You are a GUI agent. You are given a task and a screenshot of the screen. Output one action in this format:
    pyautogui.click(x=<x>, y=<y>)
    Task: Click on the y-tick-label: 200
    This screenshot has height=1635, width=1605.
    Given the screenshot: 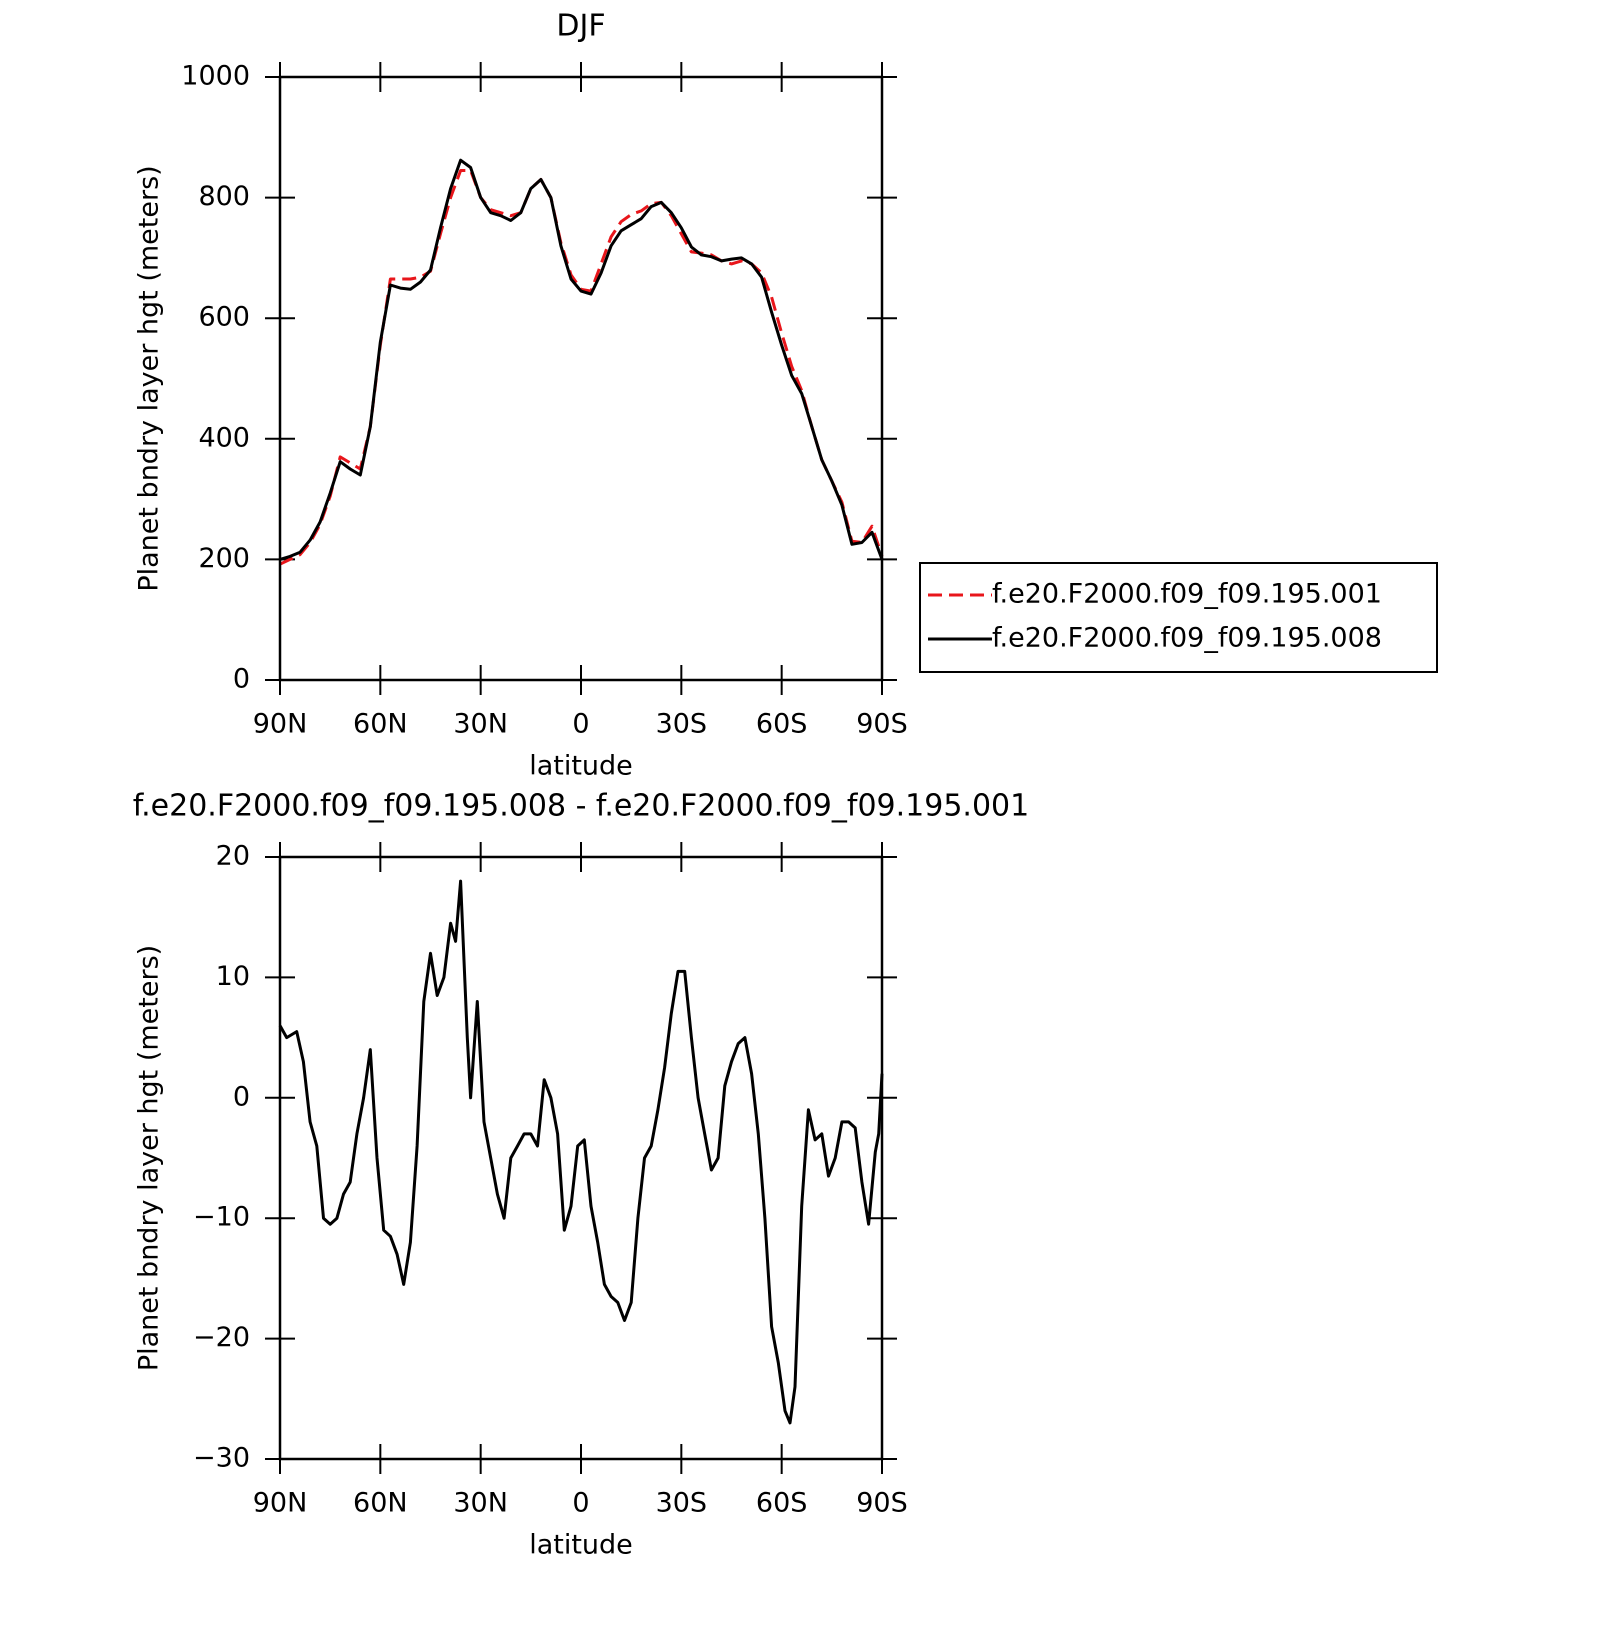 What is the action you would take?
    pyautogui.click(x=224, y=558)
    